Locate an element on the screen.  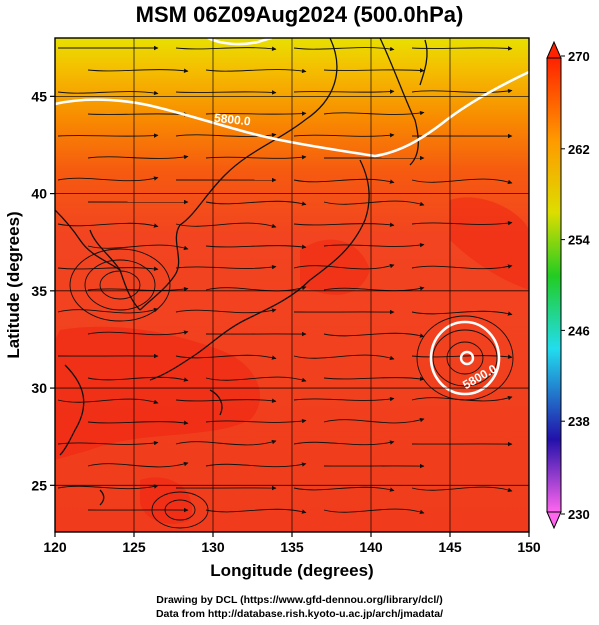
x-tick-label: 145 is located at coordinates (450, 547).